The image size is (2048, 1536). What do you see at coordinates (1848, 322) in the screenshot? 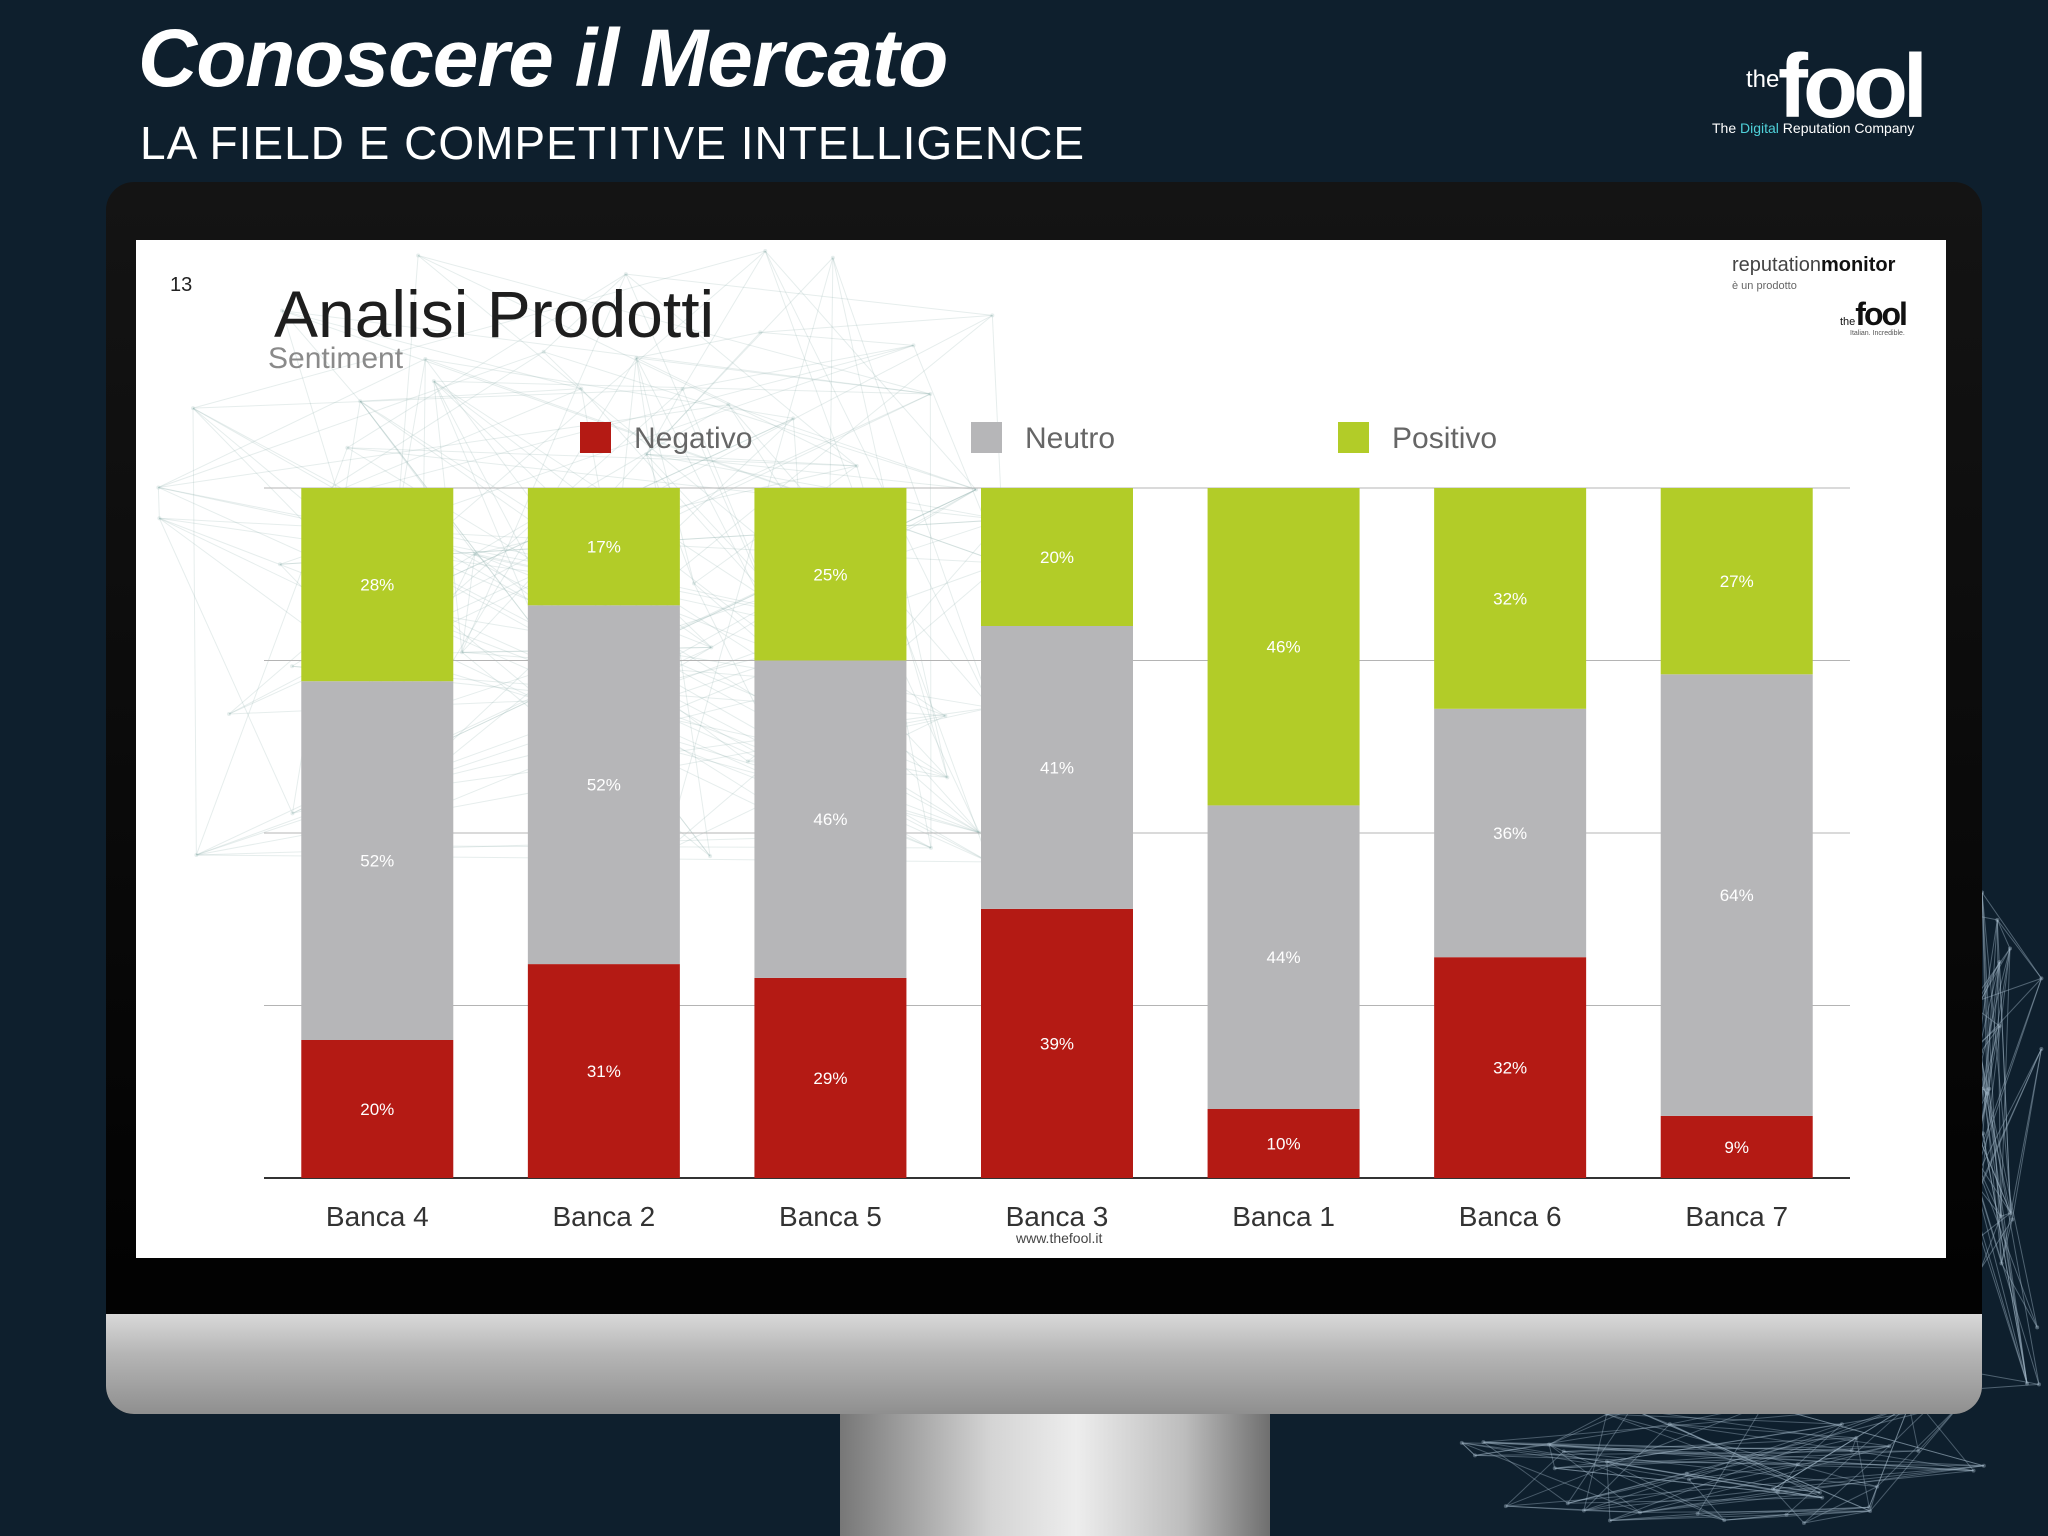
I see `rm-logo-the: the` at bounding box center [1848, 322].